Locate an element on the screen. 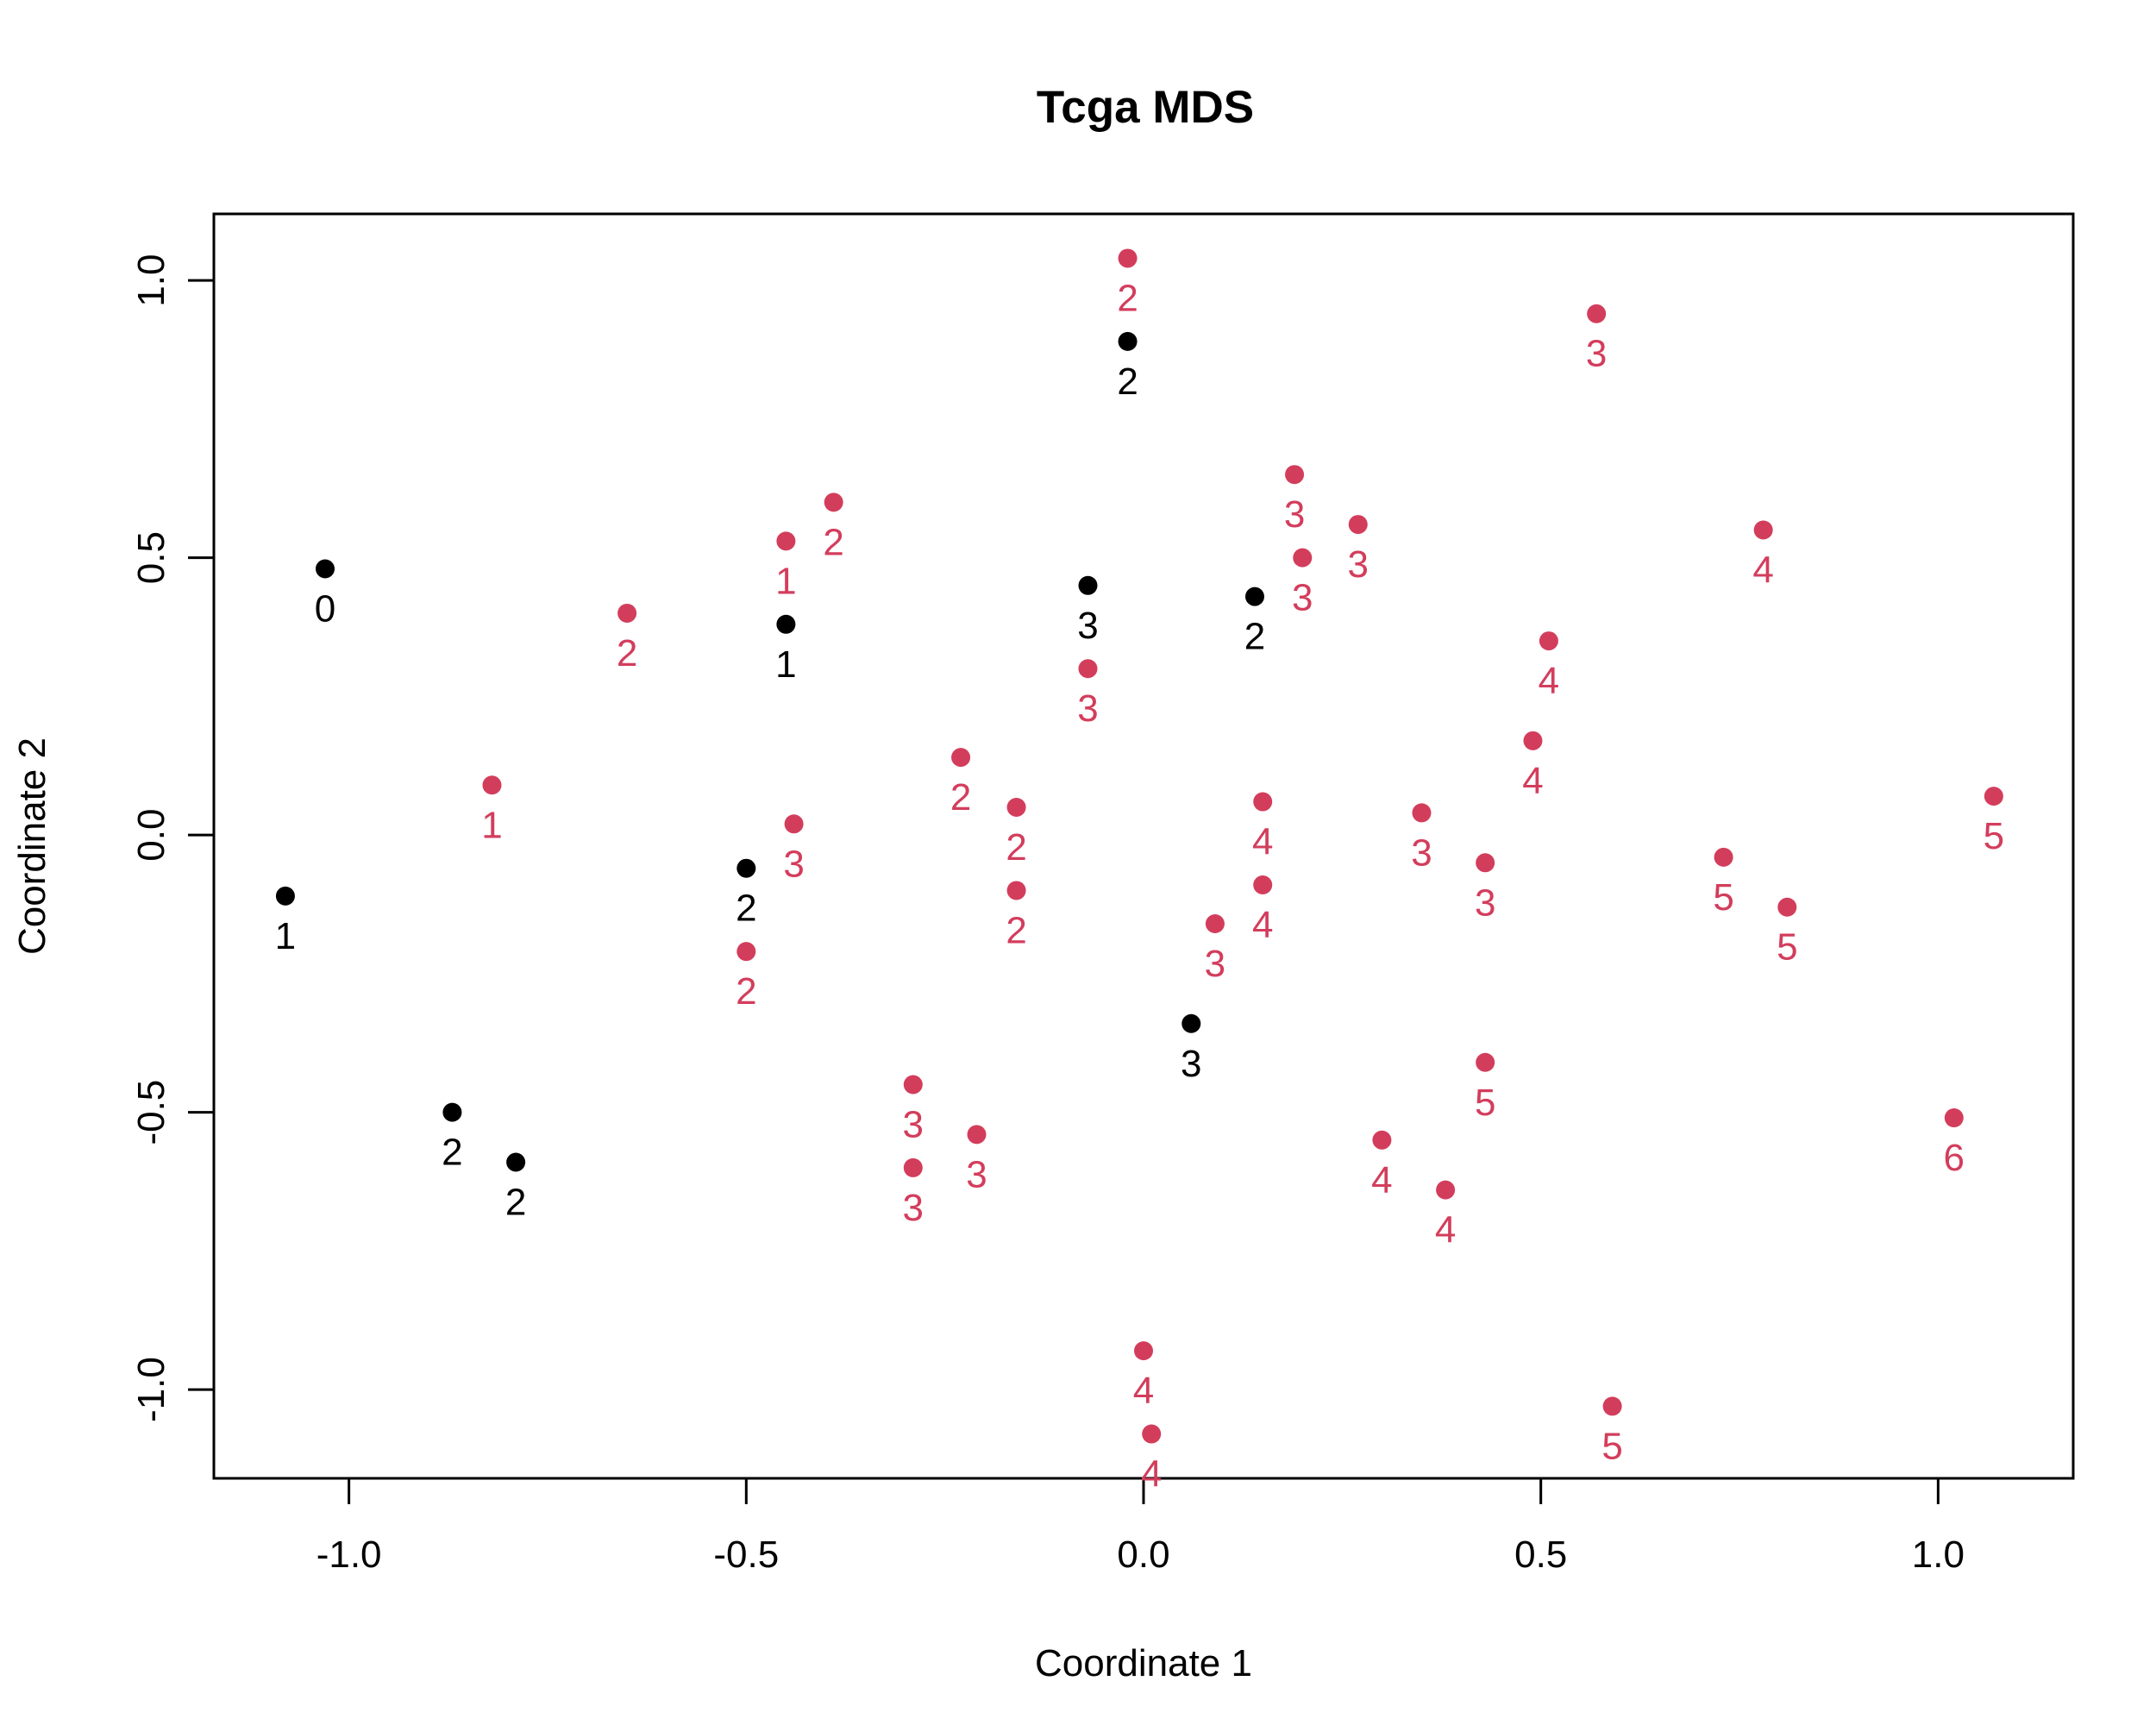  chart-title: Tcga MDS is located at coordinates (1145, 108).